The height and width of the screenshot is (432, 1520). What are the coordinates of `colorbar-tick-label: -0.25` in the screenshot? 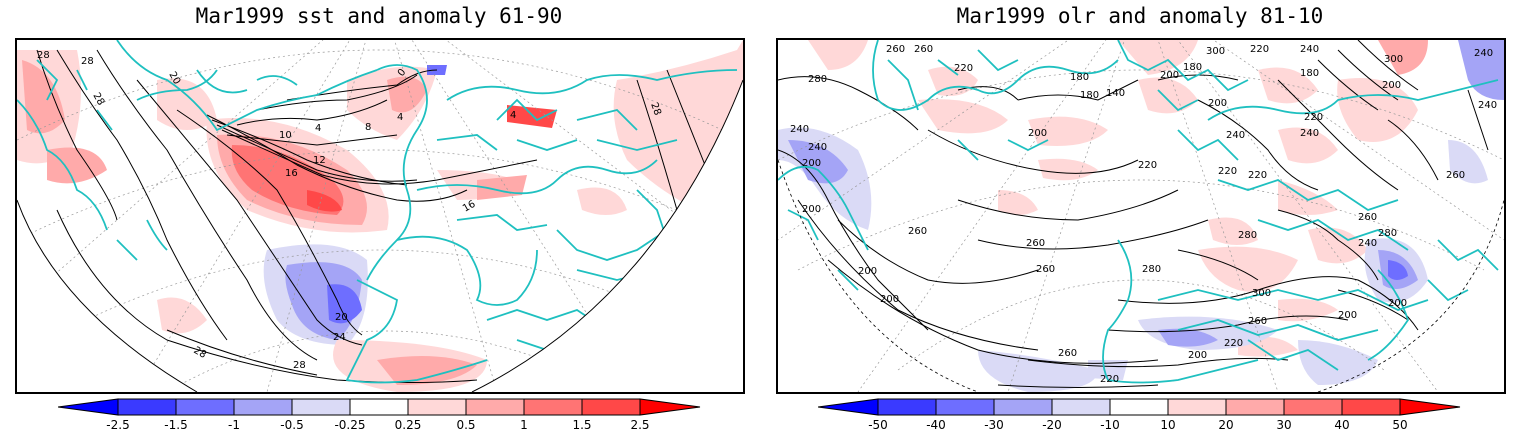 It's located at (350, 425).